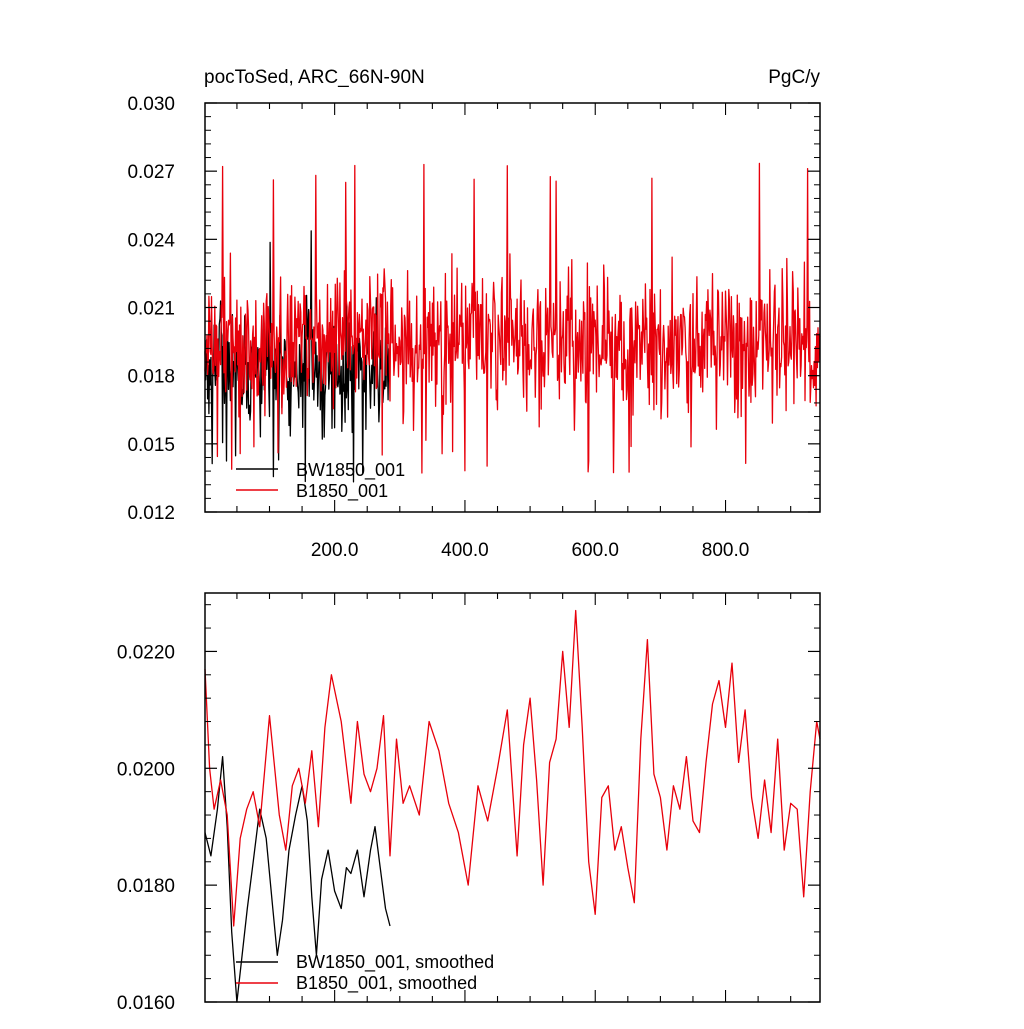  I want to click on bottom-legend: BW1850_001, smoothed B1850_001, smoothed, so click(365, 973).